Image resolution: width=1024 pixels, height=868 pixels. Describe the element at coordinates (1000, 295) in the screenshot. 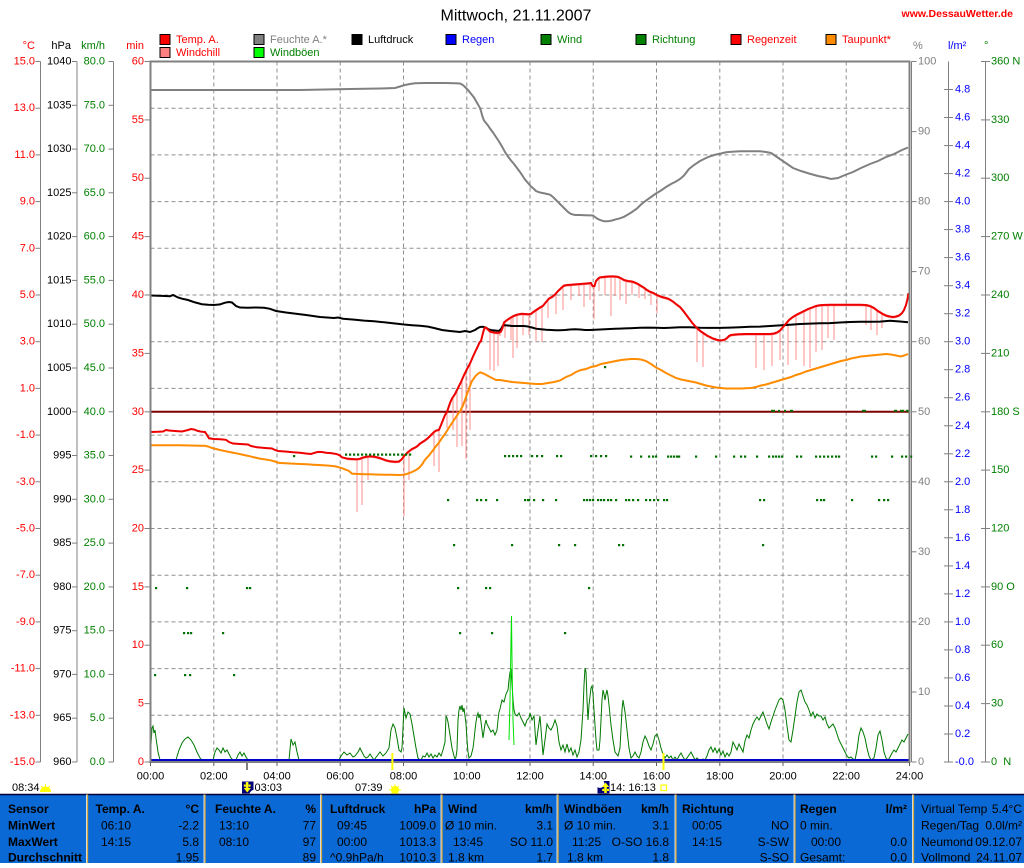

I see `svg-text: 240` at that location.